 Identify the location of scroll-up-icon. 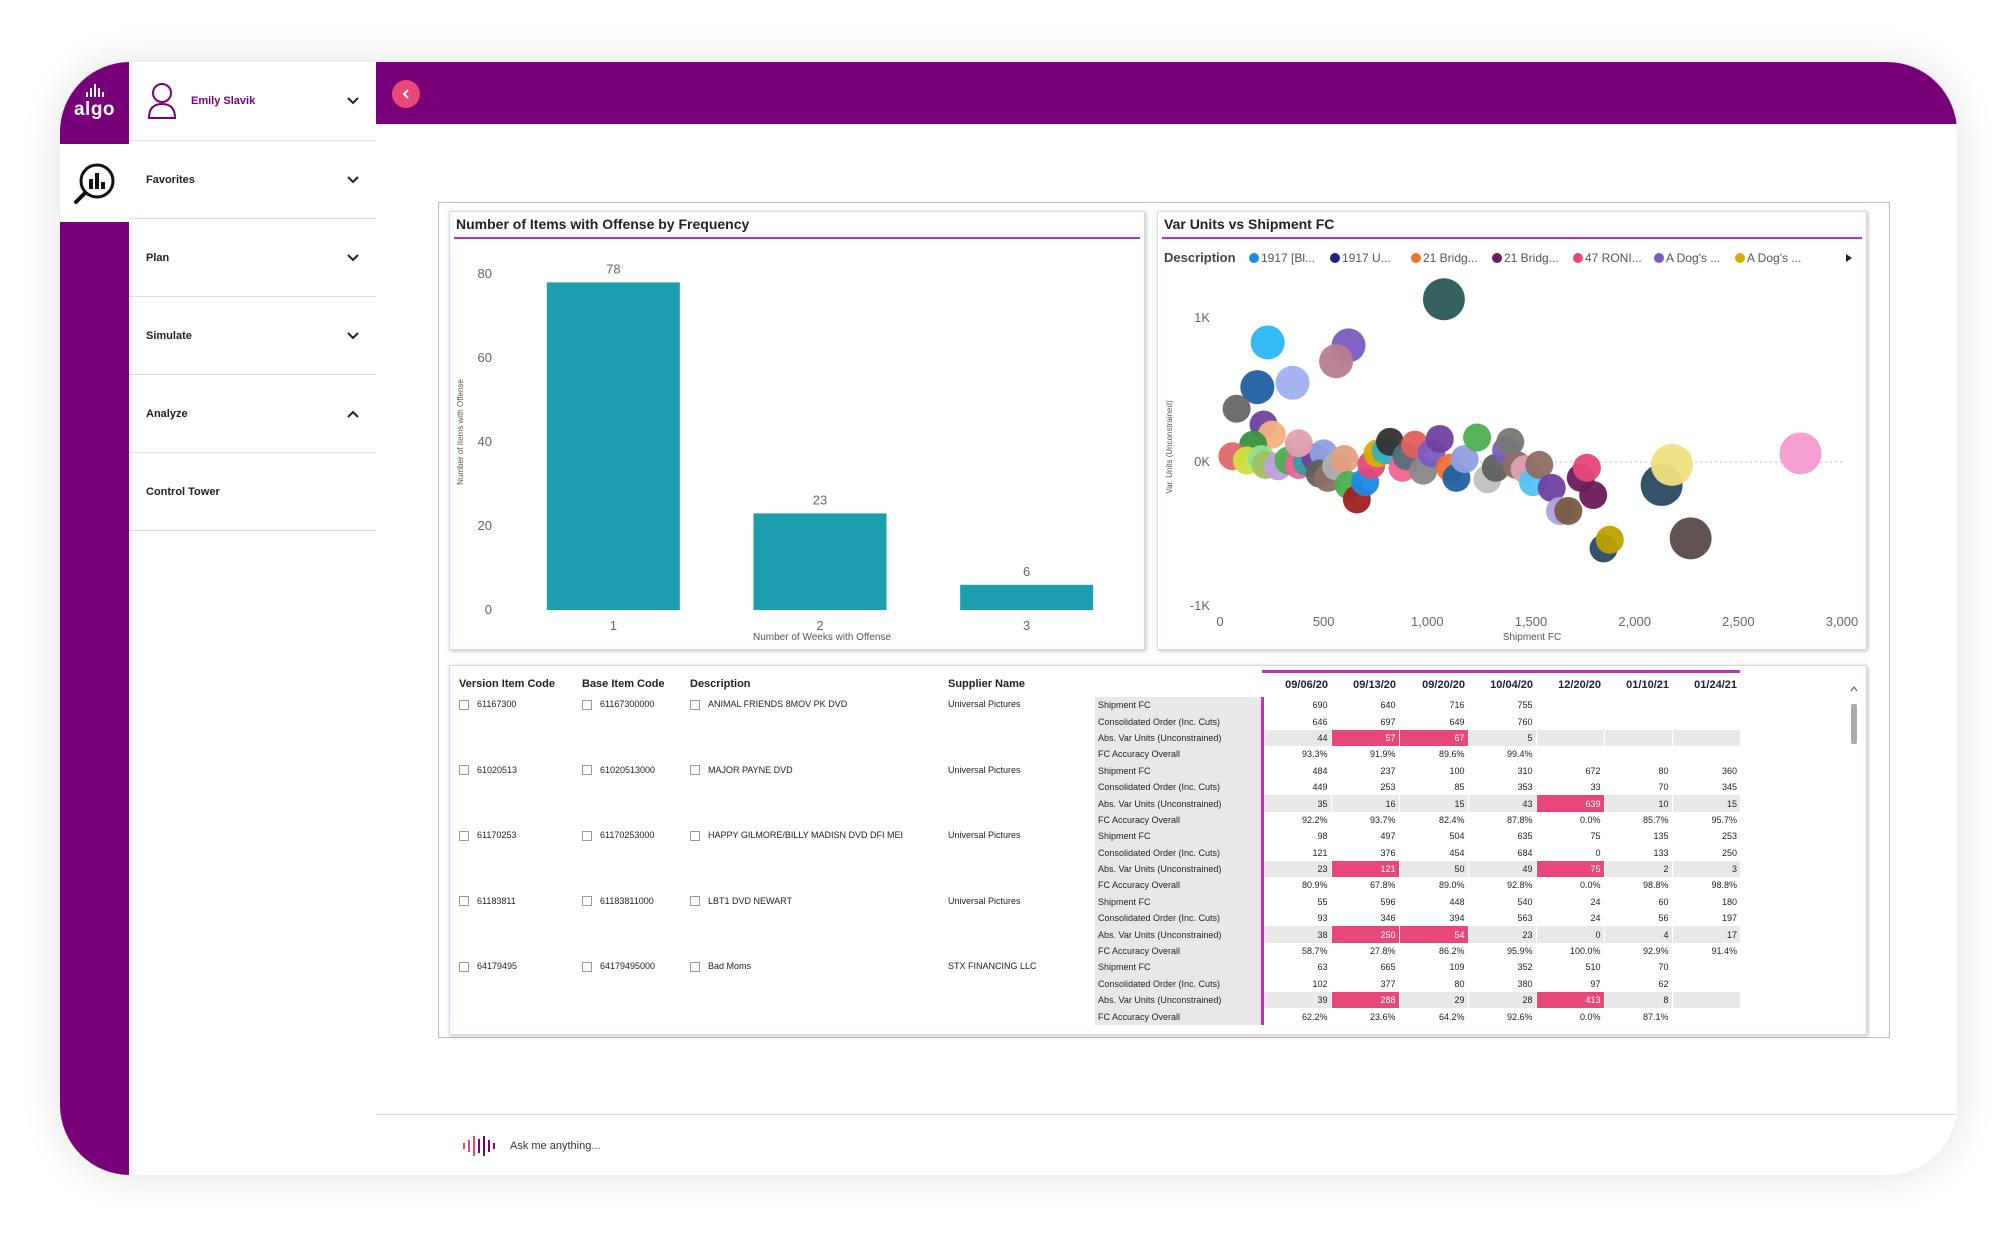
(1854, 689).